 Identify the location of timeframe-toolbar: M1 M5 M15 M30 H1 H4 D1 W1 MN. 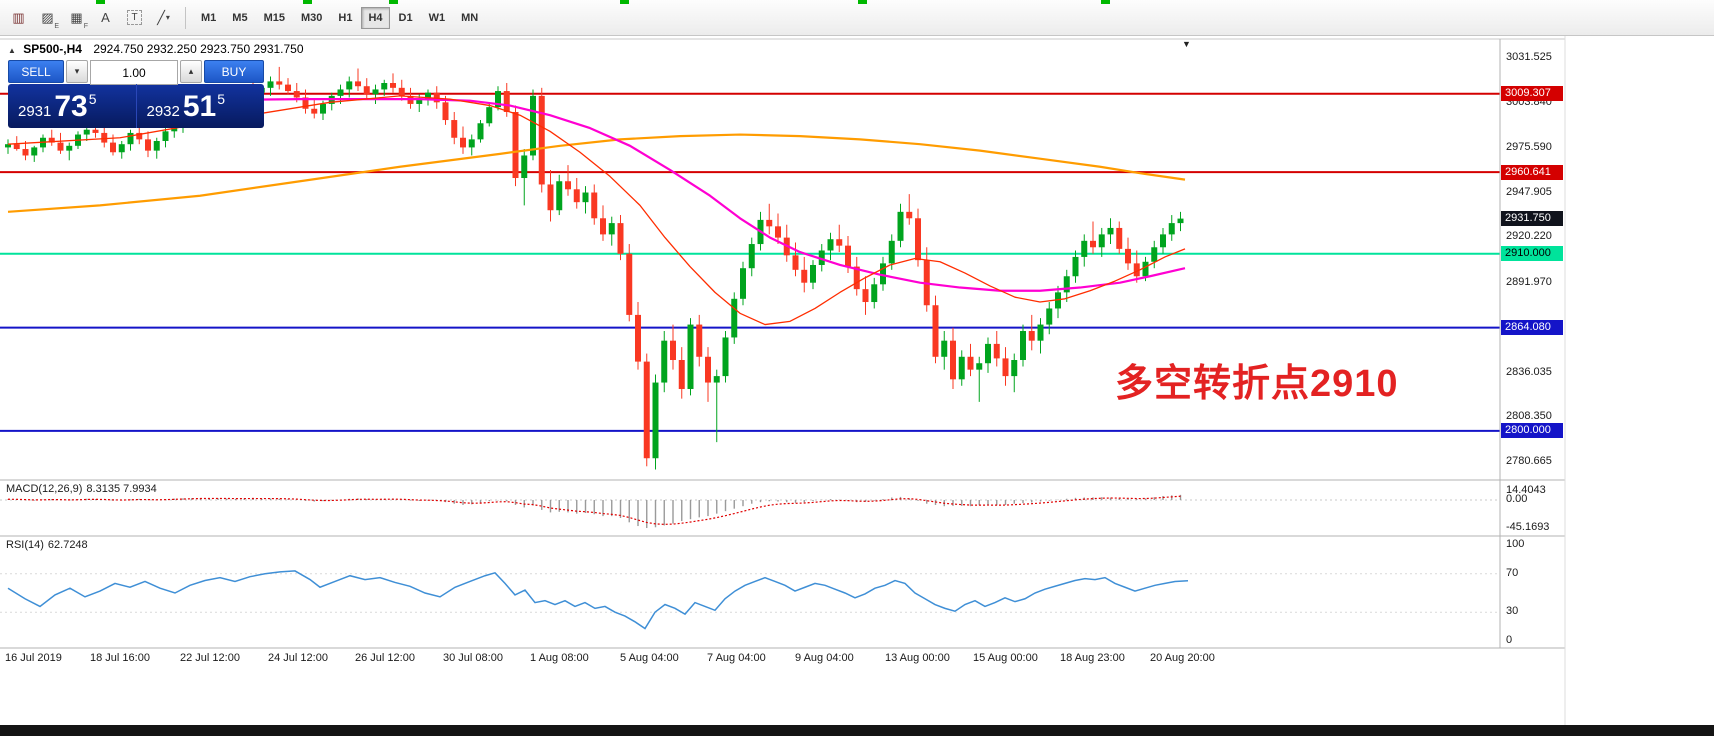
(339, 17).